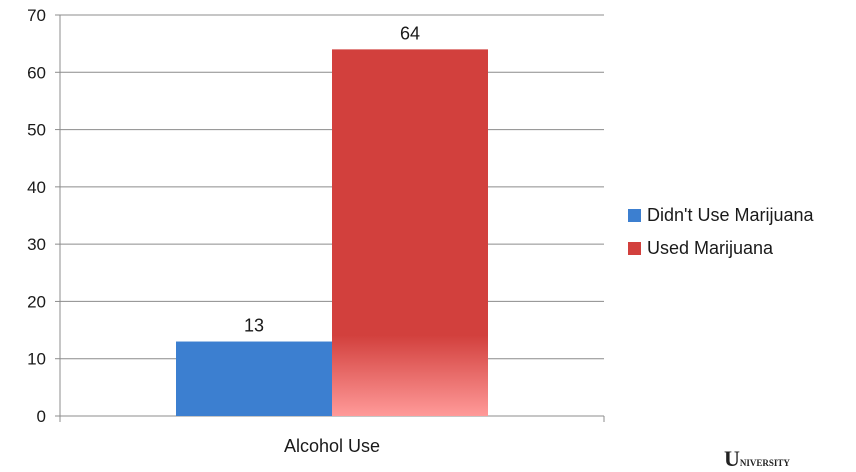 The height and width of the screenshot is (472, 856). Describe the element at coordinates (254, 378) in the screenshot. I see `bar-didn-t-use-marijuana` at that location.